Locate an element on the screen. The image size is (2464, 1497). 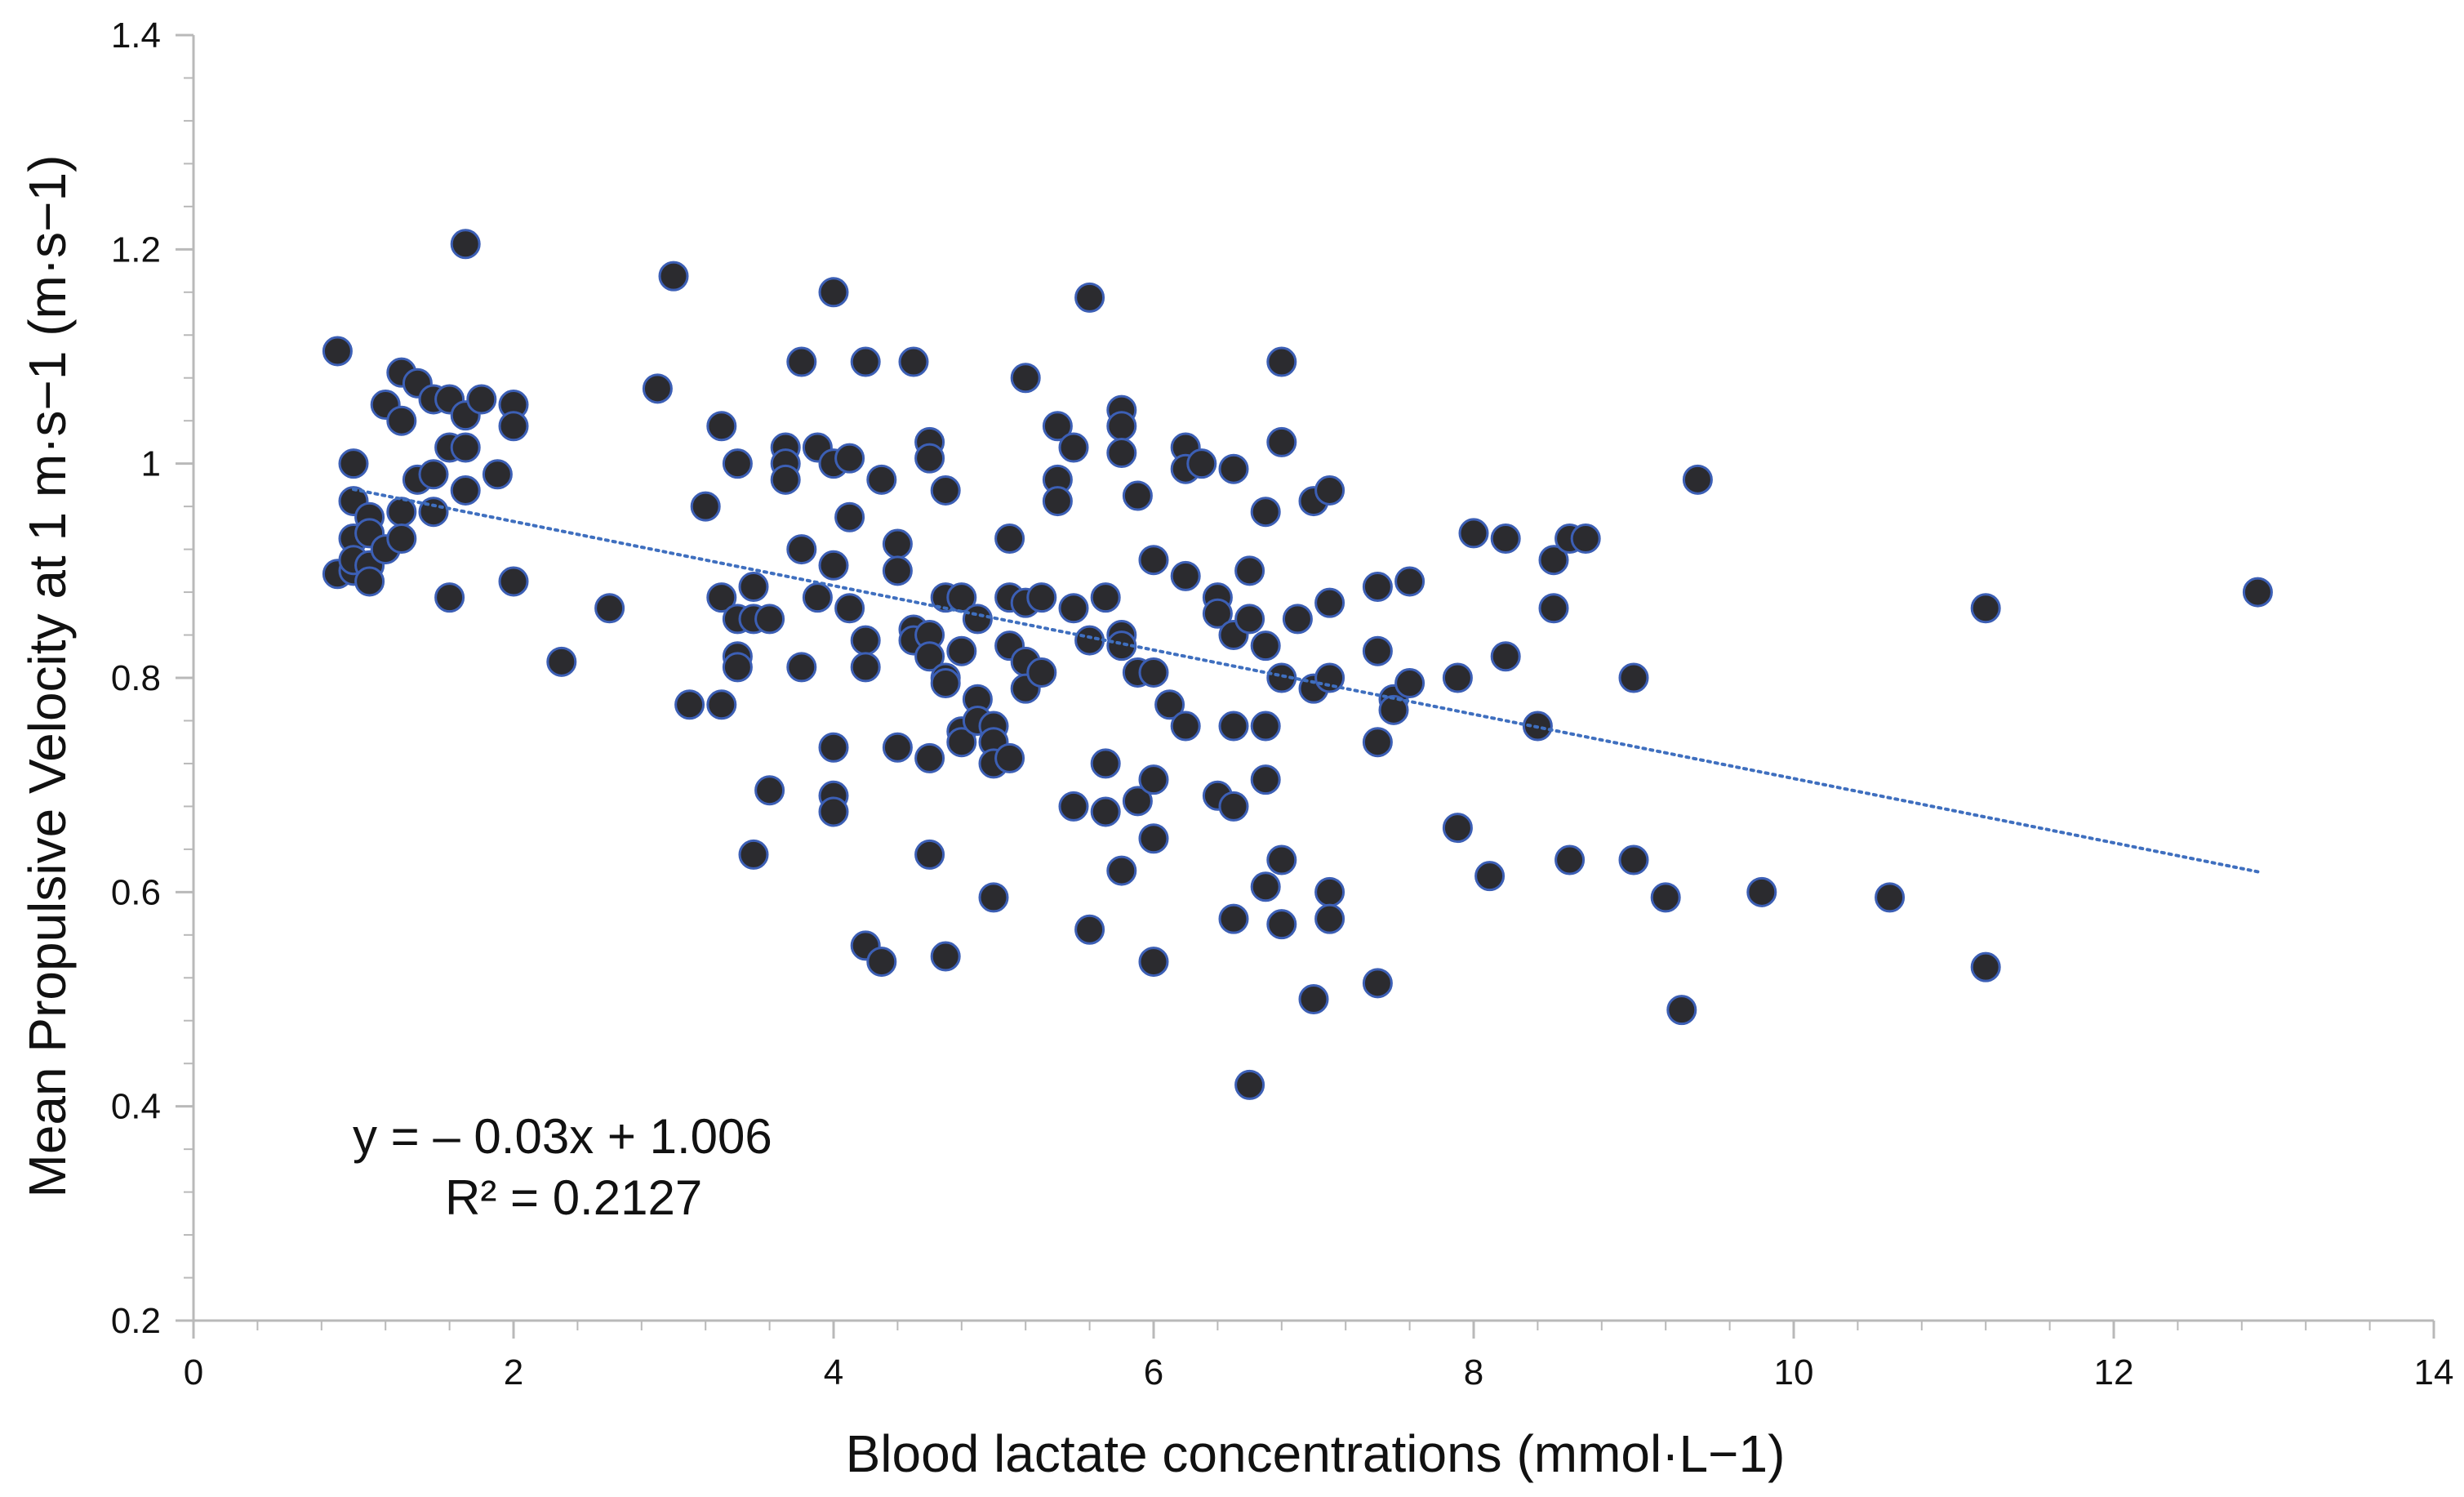
x-tick-label: 2 is located at coordinates (513, 1372).